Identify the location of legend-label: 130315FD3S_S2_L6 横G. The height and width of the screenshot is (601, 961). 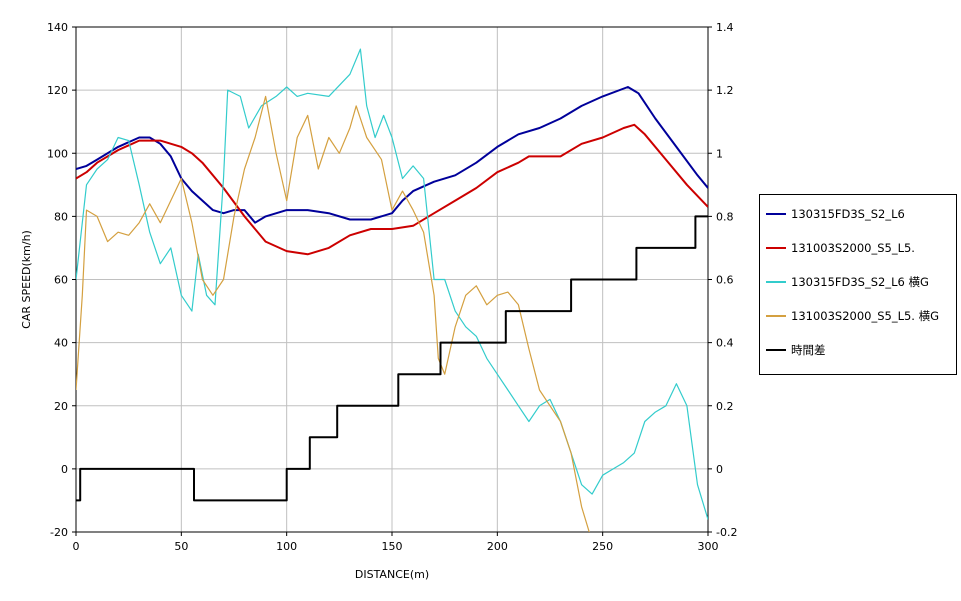
(860, 282).